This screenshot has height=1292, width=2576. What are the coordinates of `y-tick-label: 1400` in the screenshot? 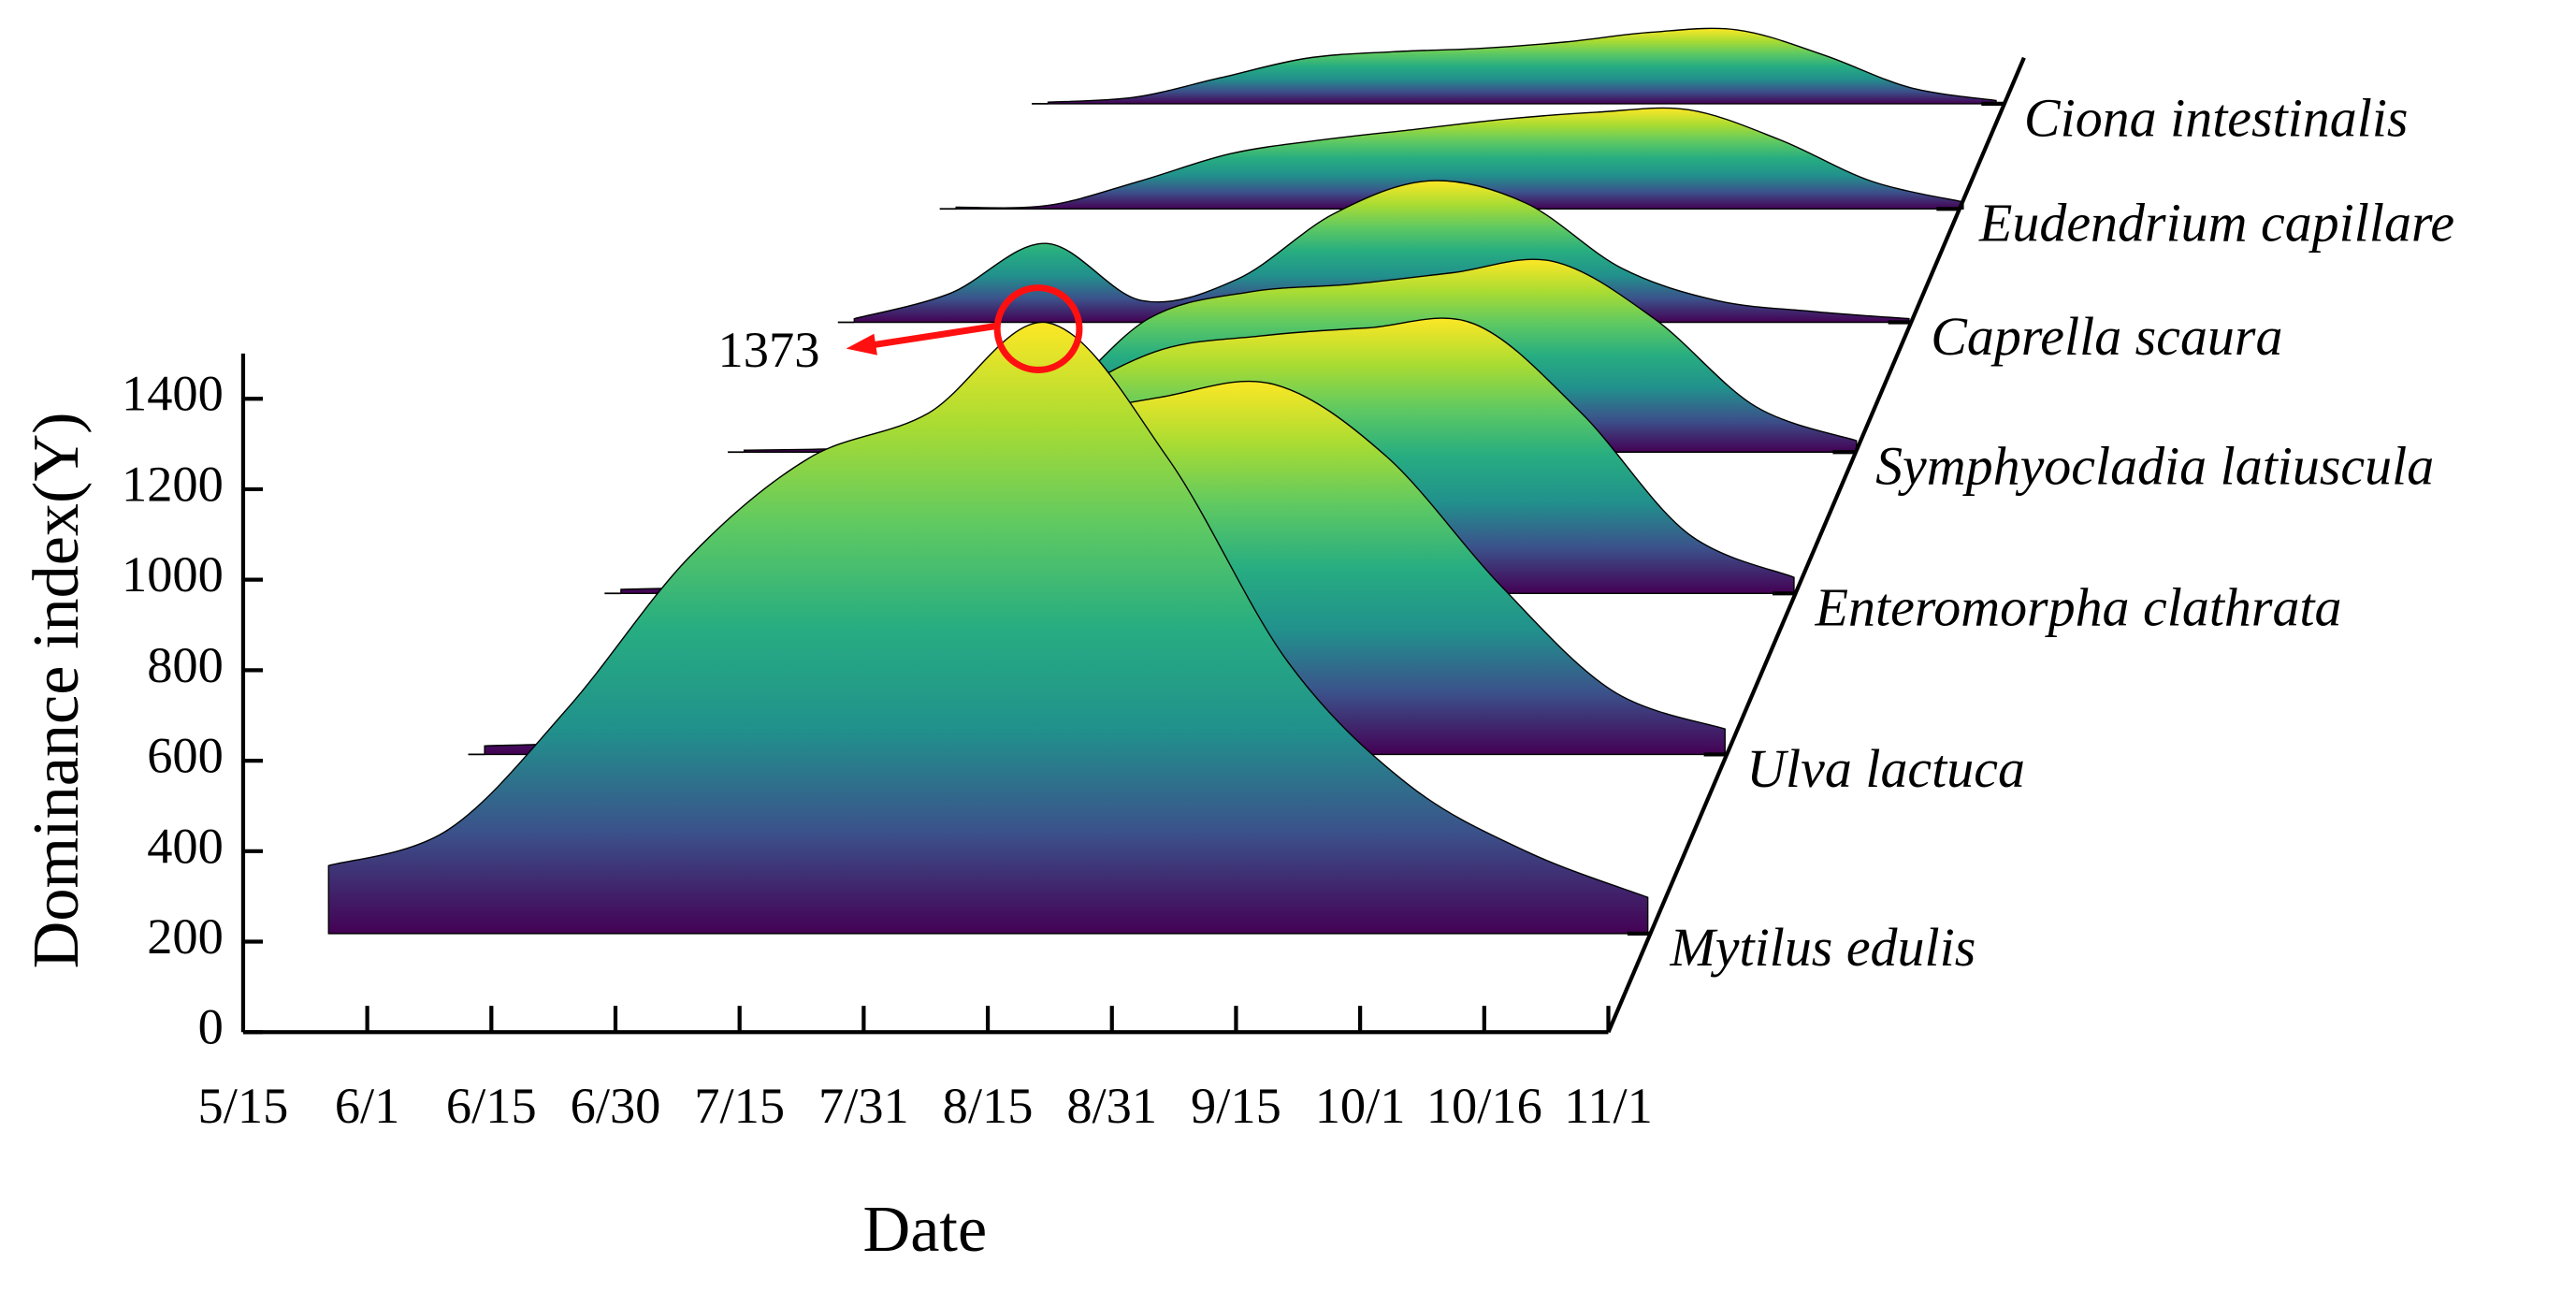 It's located at (173, 393).